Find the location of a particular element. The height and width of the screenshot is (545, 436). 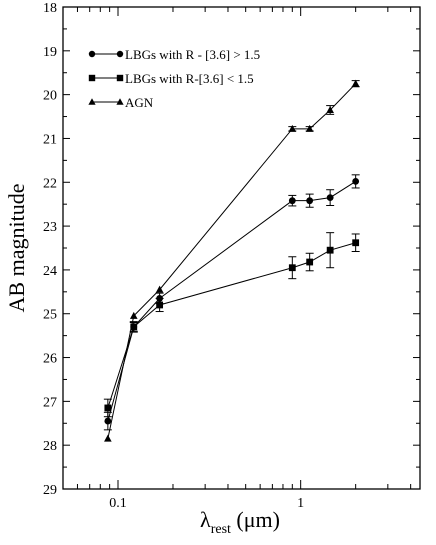

legend-label: LBGs with R - [3.6] > 1.5 is located at coordinates (192, 54).